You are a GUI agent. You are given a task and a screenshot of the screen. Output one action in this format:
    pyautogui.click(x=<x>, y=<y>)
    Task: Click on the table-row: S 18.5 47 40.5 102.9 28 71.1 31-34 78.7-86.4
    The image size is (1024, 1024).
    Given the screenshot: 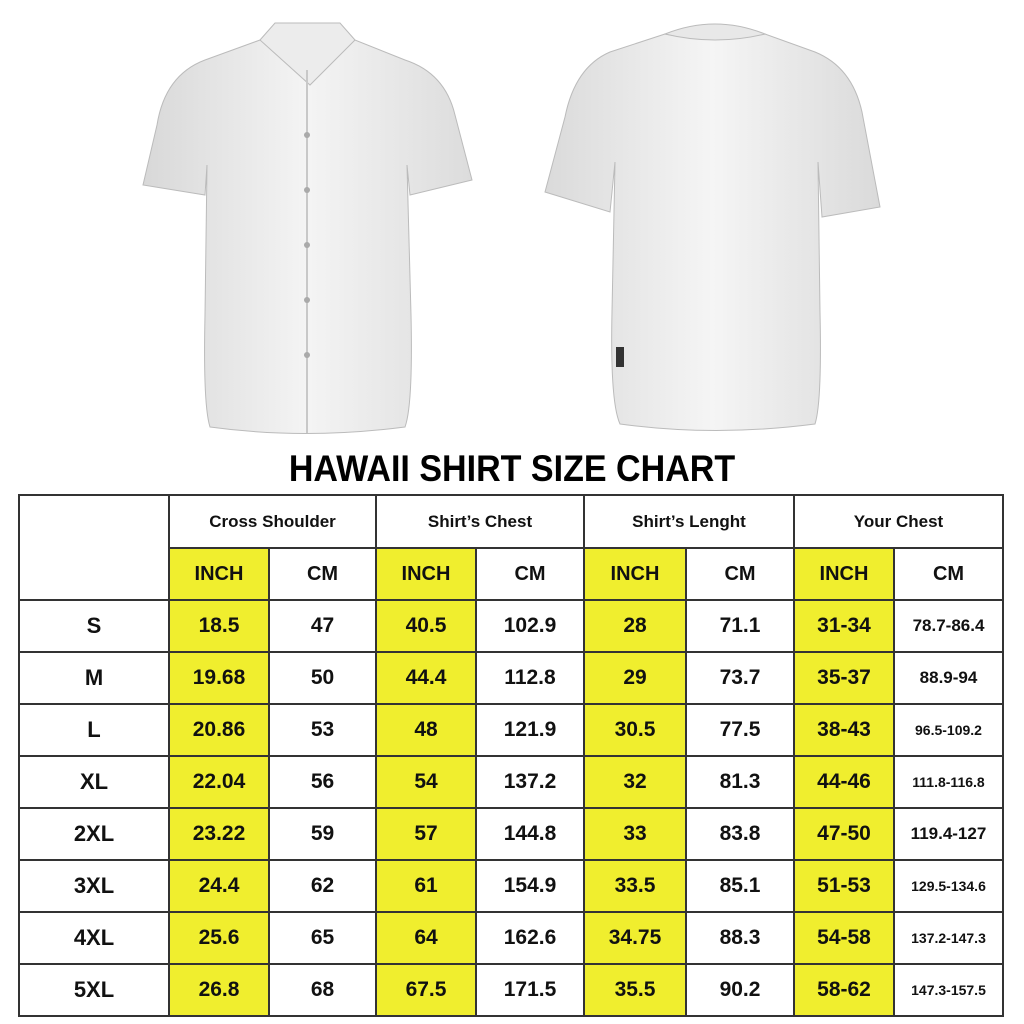 What is the action you would take?
    pyautogui.click(x=511, y=626)
    